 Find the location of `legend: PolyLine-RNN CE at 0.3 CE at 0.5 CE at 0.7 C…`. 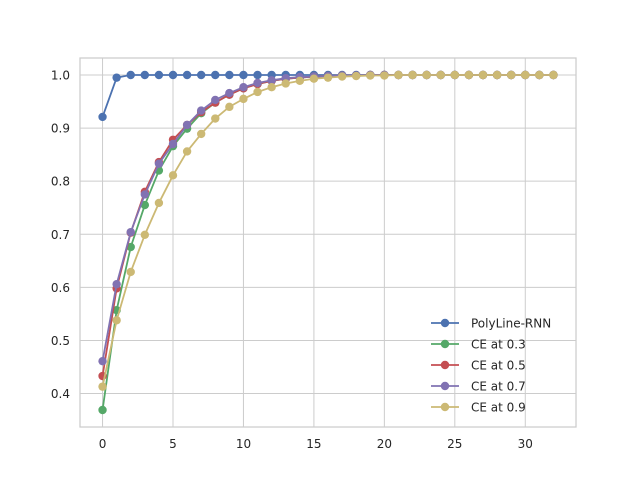

legend: PolyLine-RNN CE at 0.3 CE at 0.5 CE at 0.7 C… is located at coordinates (491, 366).